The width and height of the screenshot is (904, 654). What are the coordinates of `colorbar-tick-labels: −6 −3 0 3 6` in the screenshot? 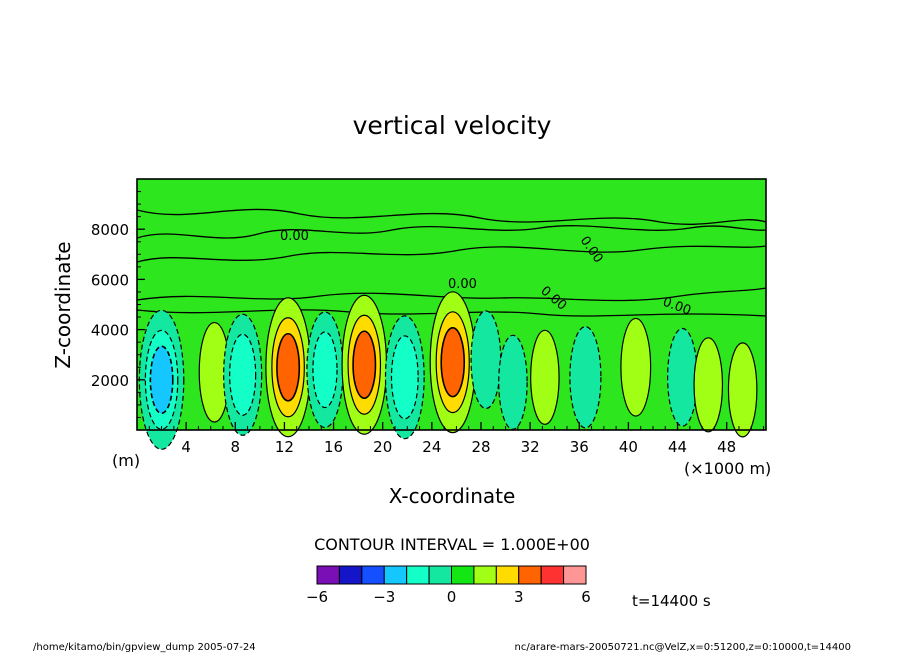 It's located at (448, 597).